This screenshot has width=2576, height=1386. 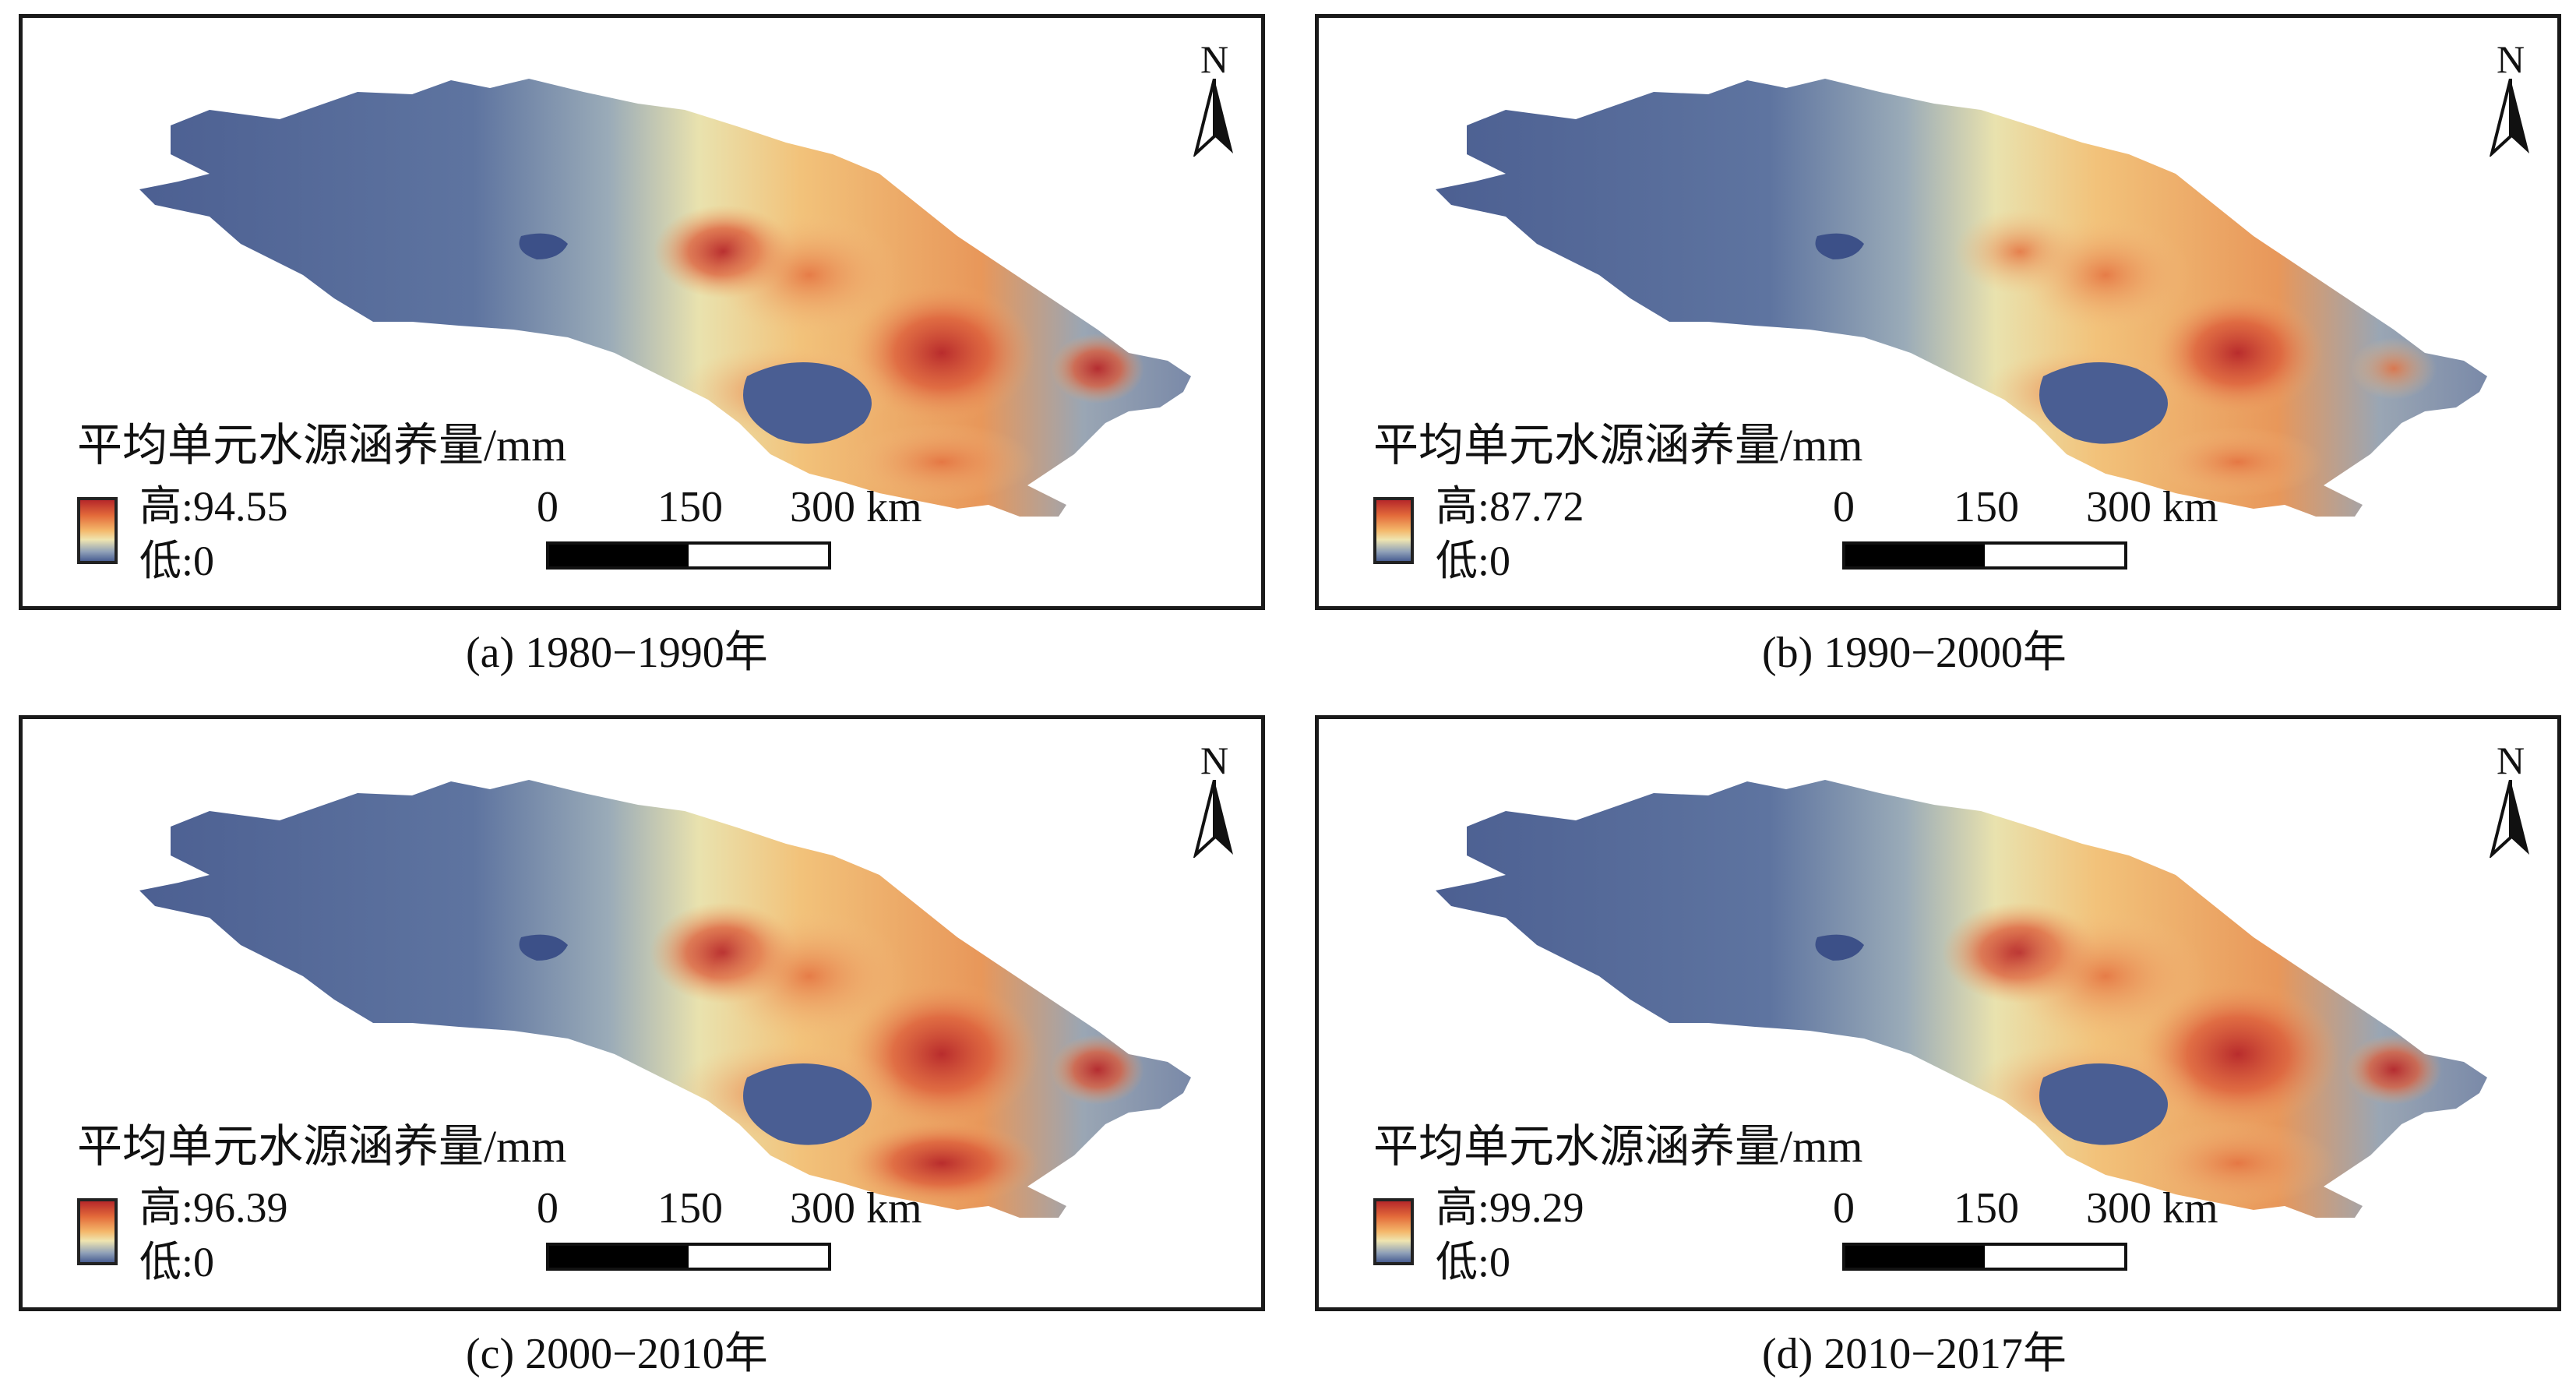 What do you see at coordinates (1510, 1207) in the screenshot?
I see `legend-high-label: 高:99.29` at bounding box center [1510, 1207].